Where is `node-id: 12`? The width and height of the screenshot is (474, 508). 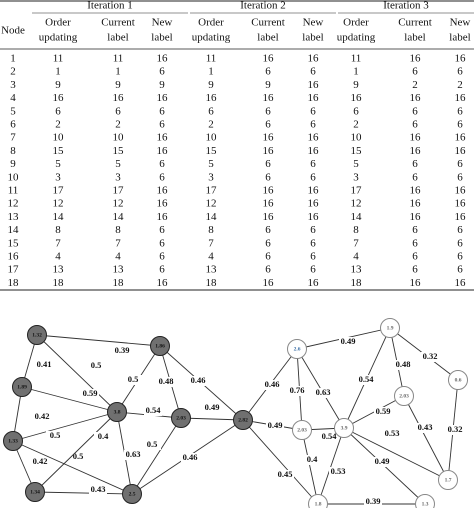 node-id: 12 is located at coordinates (13, 204).